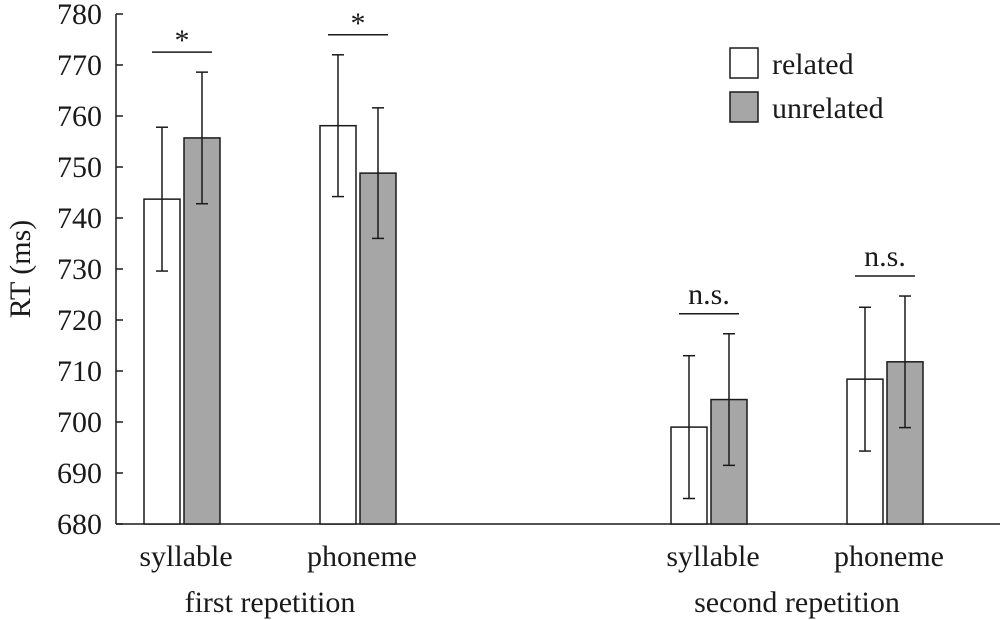 The image size is (1000, 620). What do you see at coordinates (79, 167) in the screenshot?
I see `y-tick-label: 750` at bounding box center [79, 167].